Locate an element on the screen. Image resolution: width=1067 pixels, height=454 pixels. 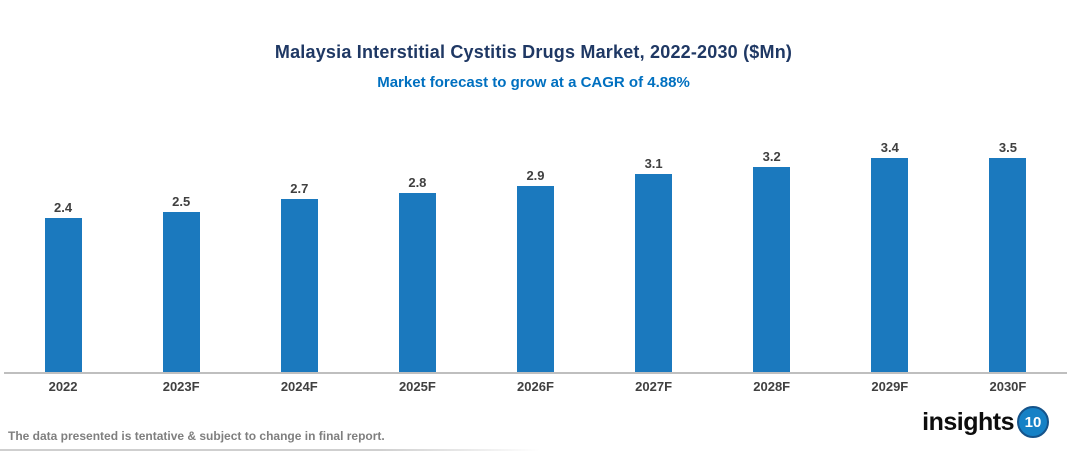
bottom-divider is located at coordinates (270, 450).